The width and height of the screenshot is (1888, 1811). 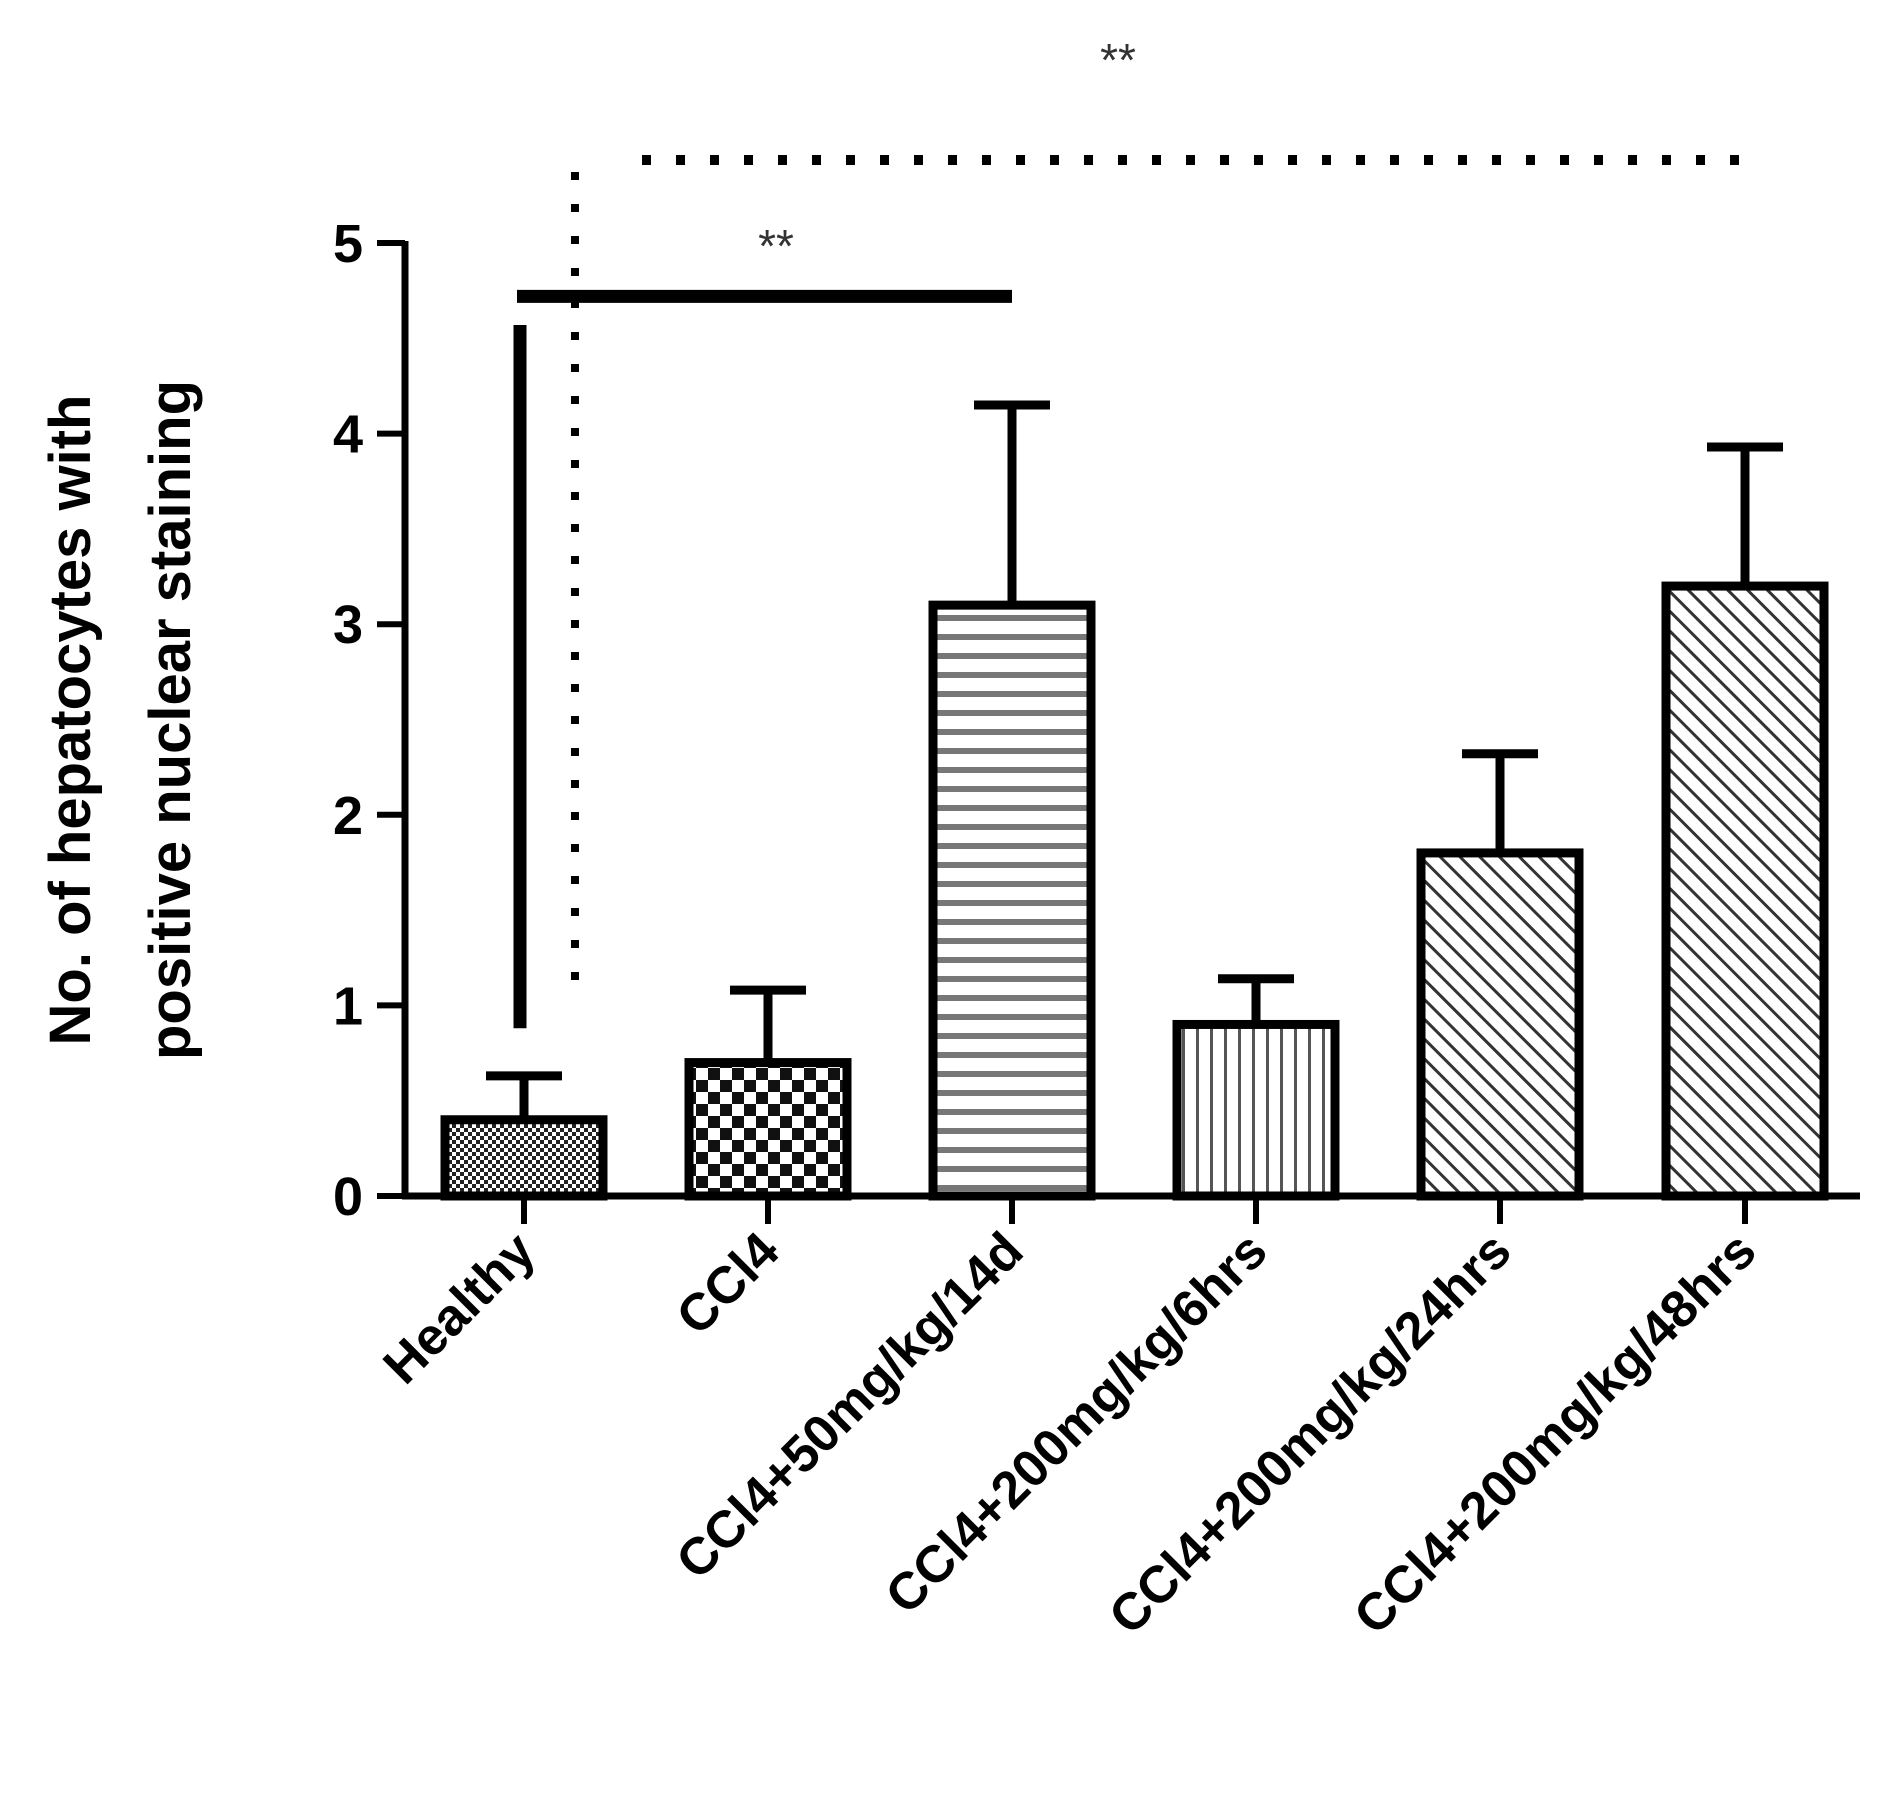 What do you see at coordinates (348, 625) in the screenshot?
I see `y-tick-label: 3` at bounding box center [348, 625].